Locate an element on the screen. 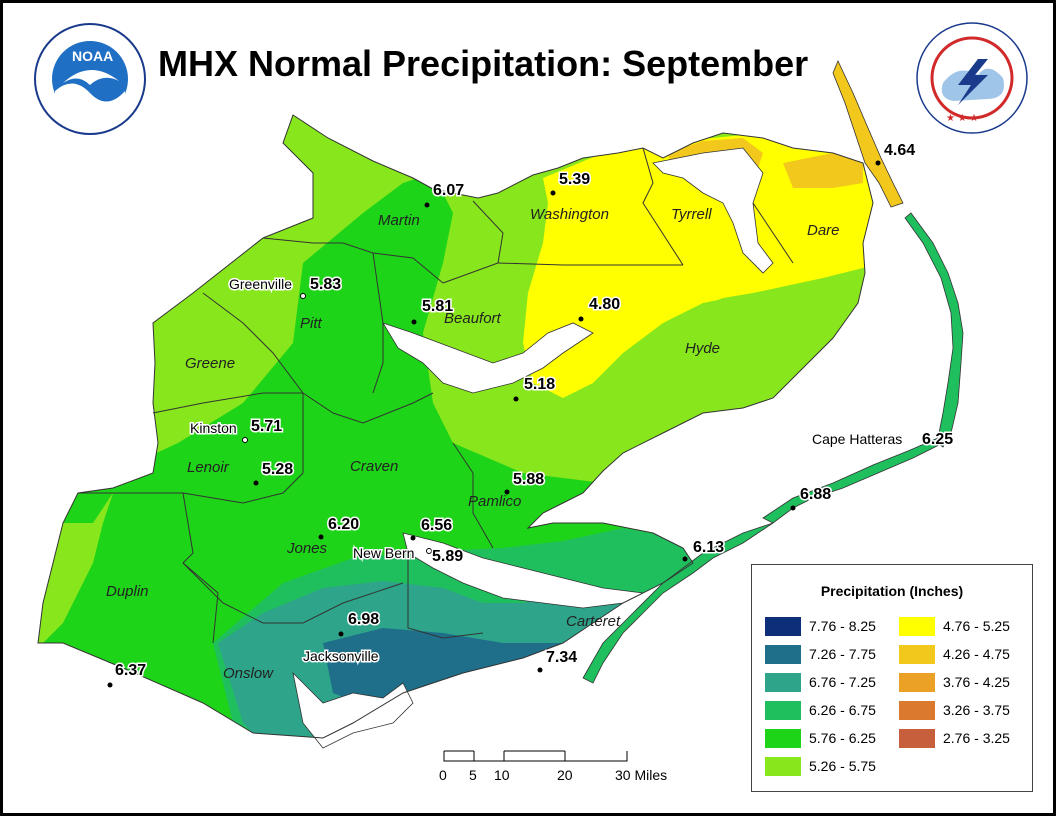 The image size is (1056, 816). county-label: Pamlico is located at coordinates (494, 501).